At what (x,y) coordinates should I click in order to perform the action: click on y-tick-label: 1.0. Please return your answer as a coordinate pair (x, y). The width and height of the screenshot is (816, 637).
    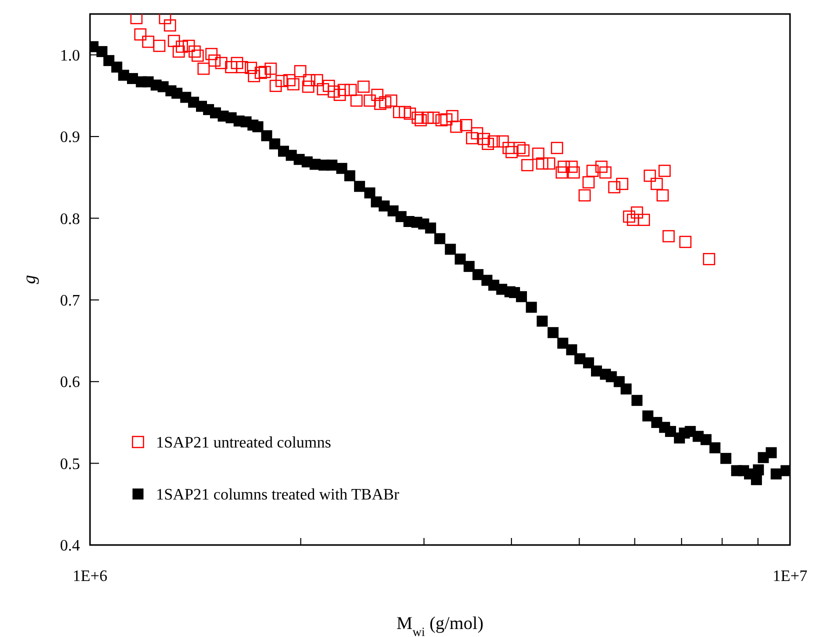
    Looking at the image, I should click on (70, 55).